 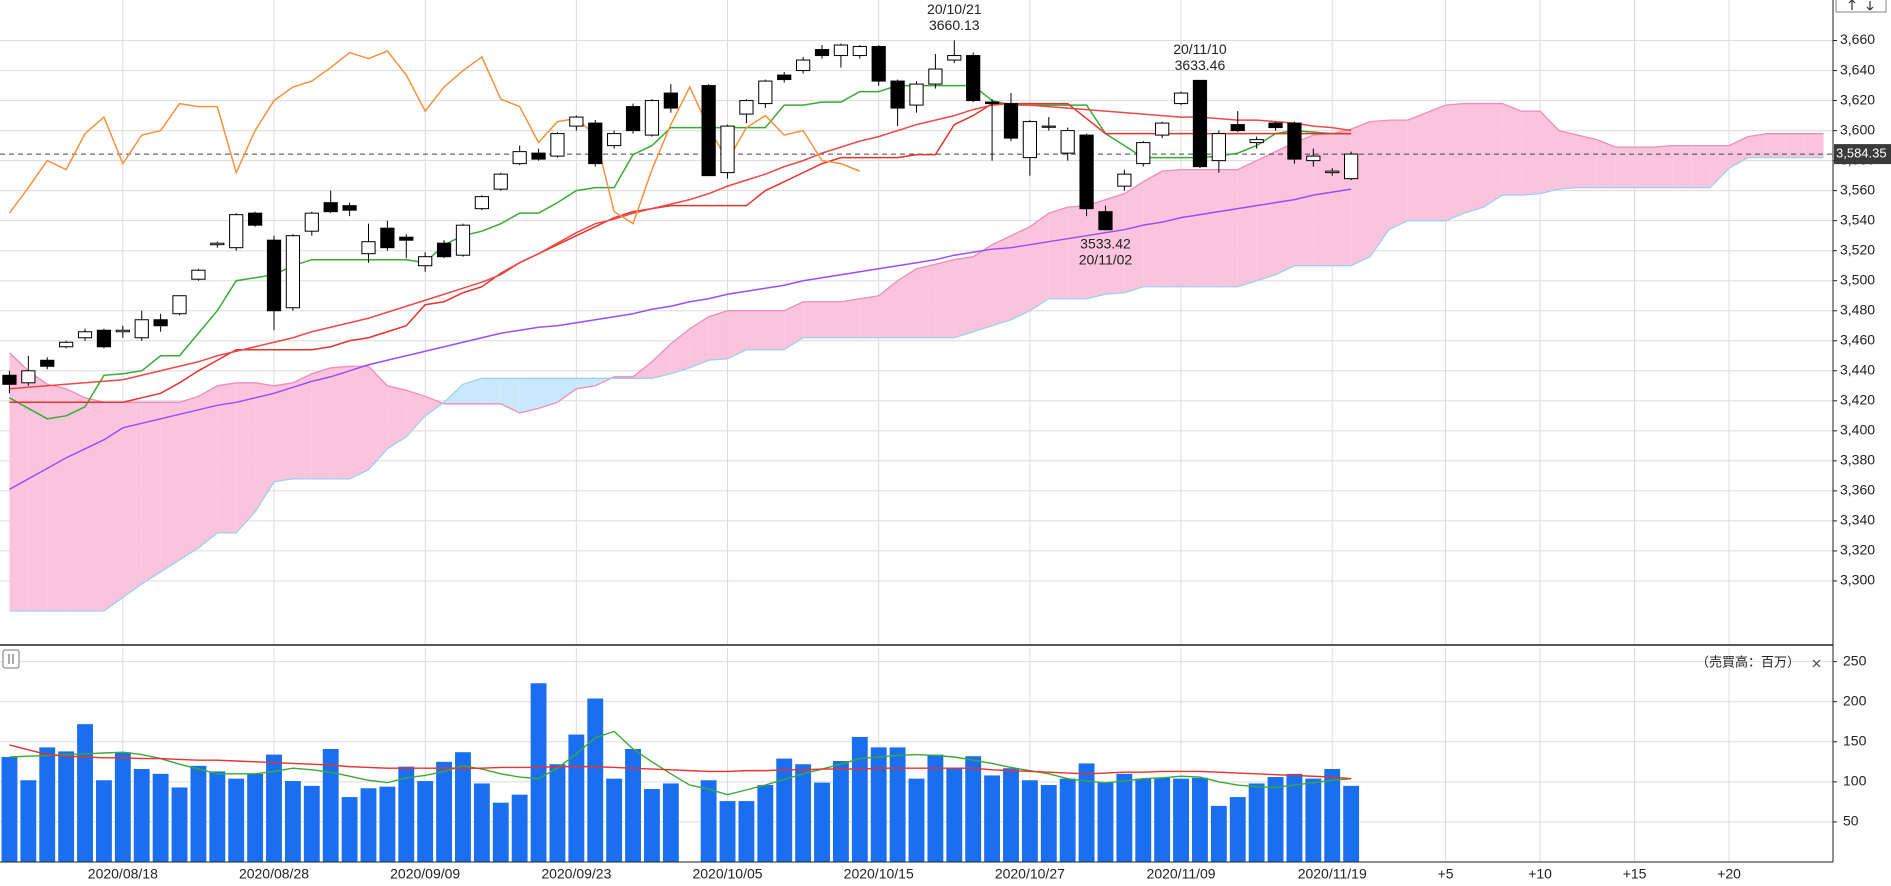 What do you see at coordinates (1857, 339) in the screenshot?
I see `y-tick-label: 3,460` at bounding box center [1857, 339].